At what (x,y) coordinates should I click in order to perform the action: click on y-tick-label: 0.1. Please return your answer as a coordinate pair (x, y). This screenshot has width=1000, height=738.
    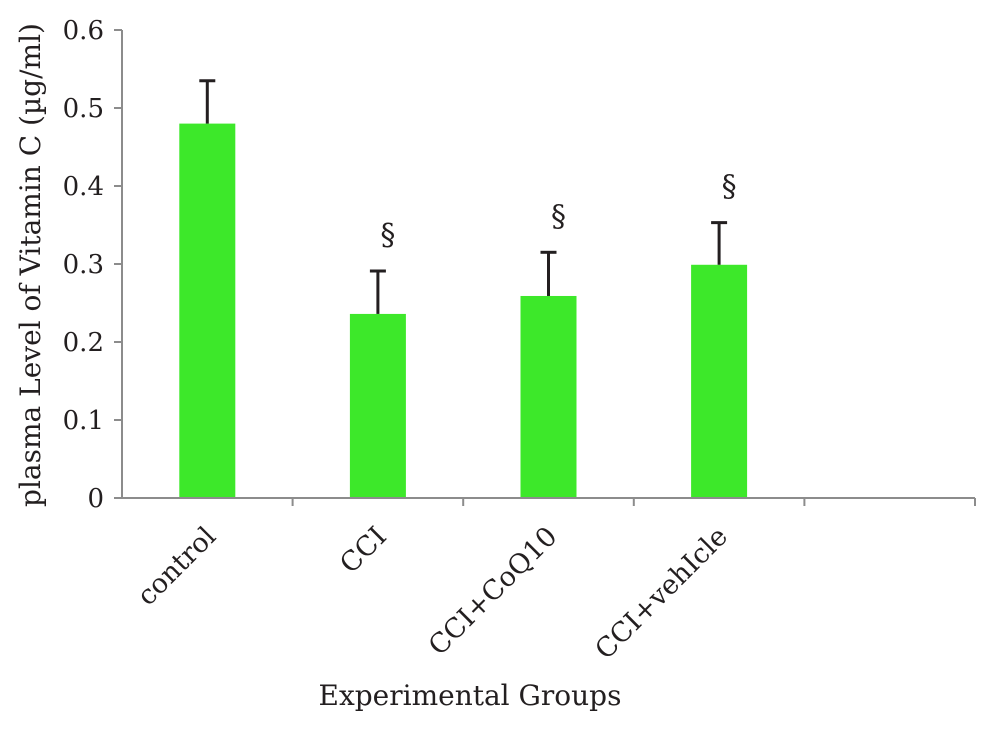
    Looking at the image, I should click on (83, 421).